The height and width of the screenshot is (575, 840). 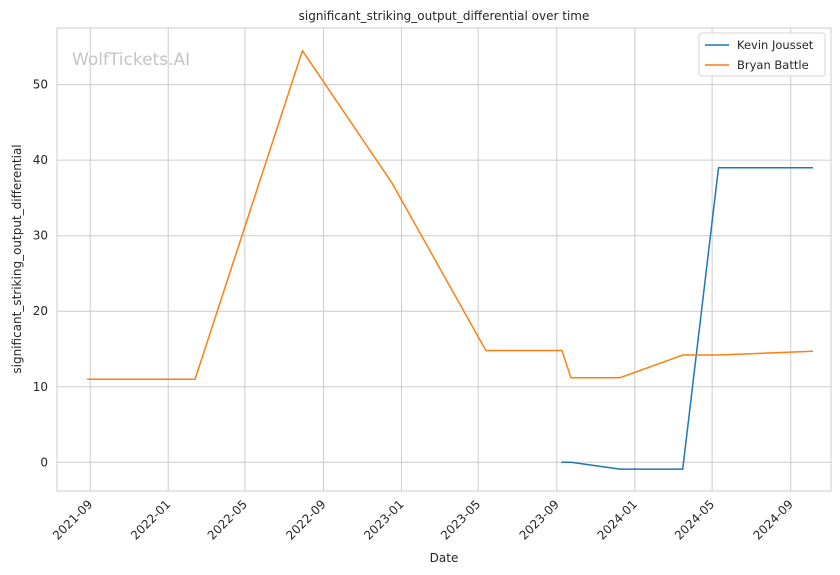 What do you see at coordinates (40, 236) in the screenshot?
I see `y-tick-label: 30` at bounding box center [40, 236].